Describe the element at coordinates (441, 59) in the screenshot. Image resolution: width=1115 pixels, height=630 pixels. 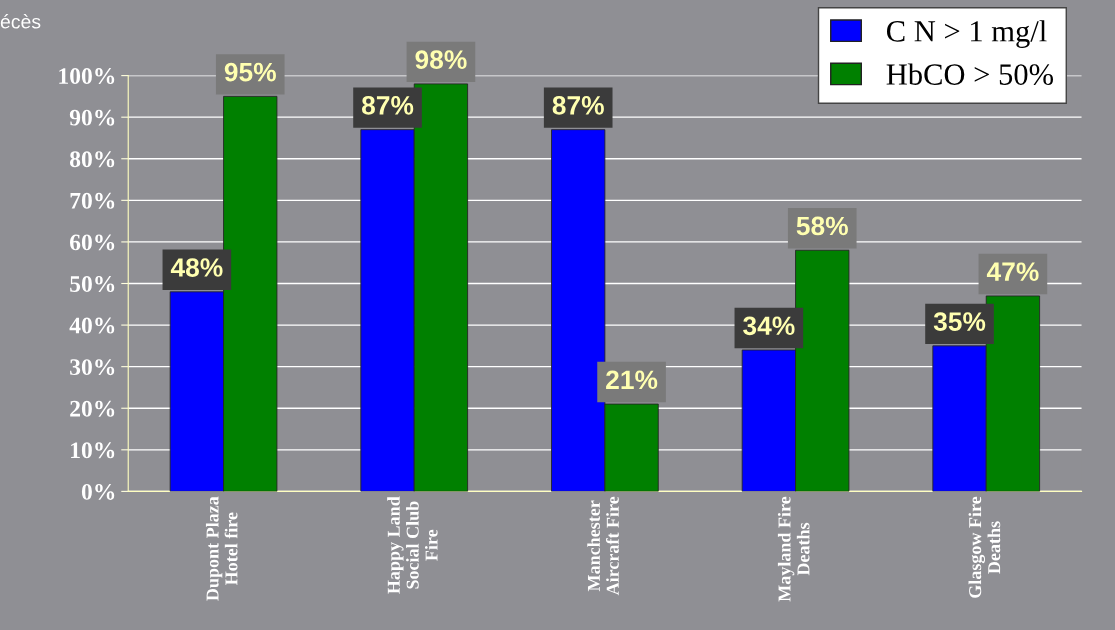
I see `data-label: 98%` at that location.